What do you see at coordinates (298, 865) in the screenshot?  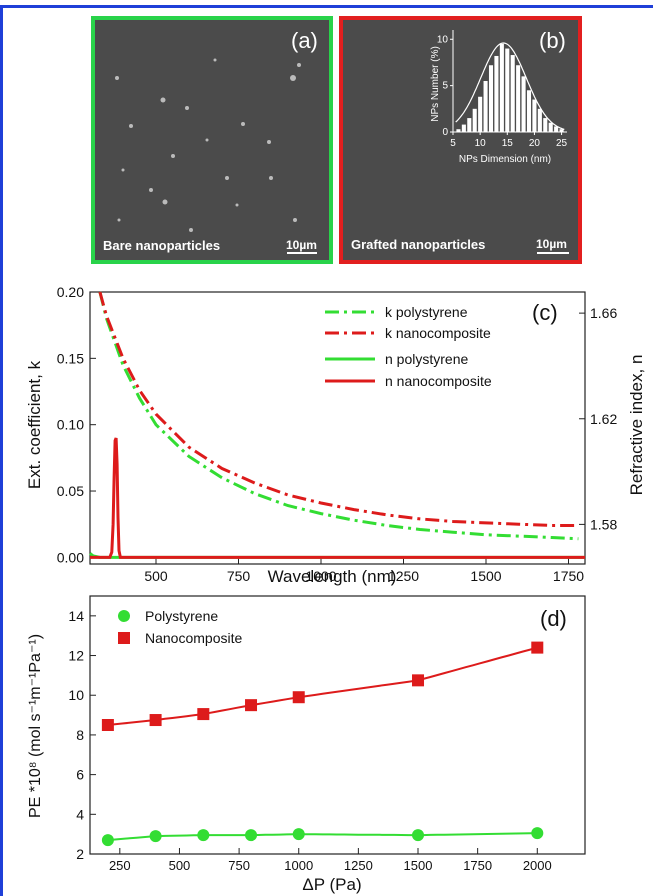 I see `panel-d-x-tick-label: 1000` at bounding box center [298, 865].